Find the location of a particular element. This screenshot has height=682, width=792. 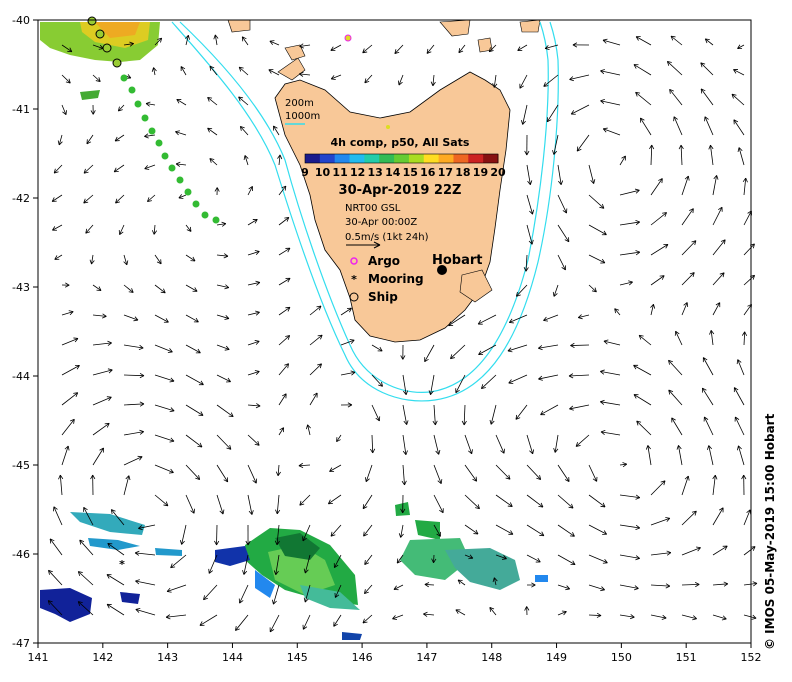

x-tick-label: 143 is located at coordinates (167, 657).